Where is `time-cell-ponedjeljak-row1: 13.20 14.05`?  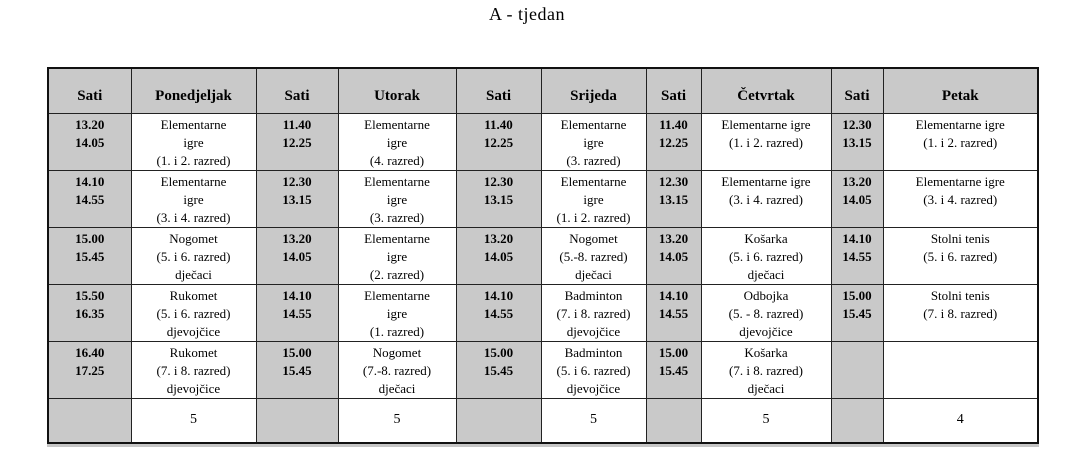
time-cell-ponedjeljak-row1: 13.20 14.05 is located at coordinates (89, 141).